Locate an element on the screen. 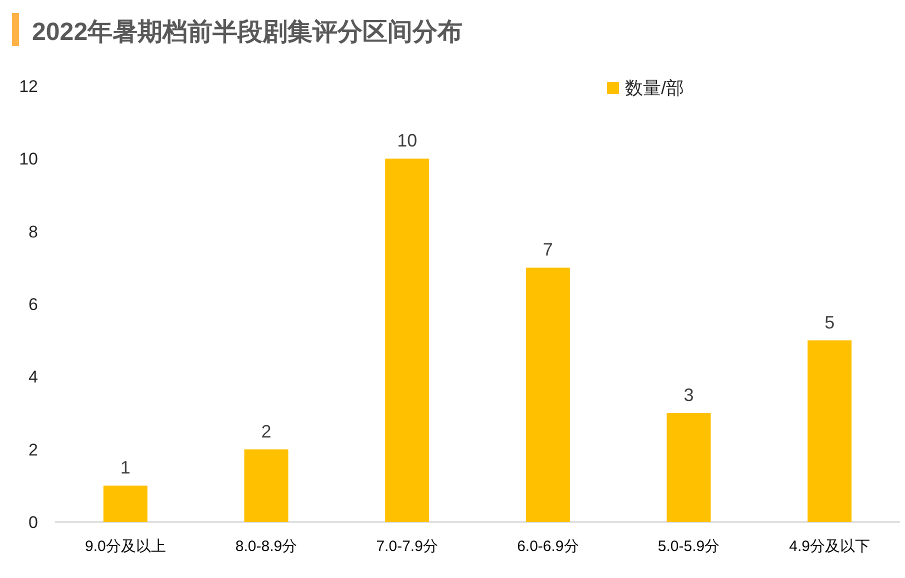  data-label: 2 is located at coordinates (266, 431).